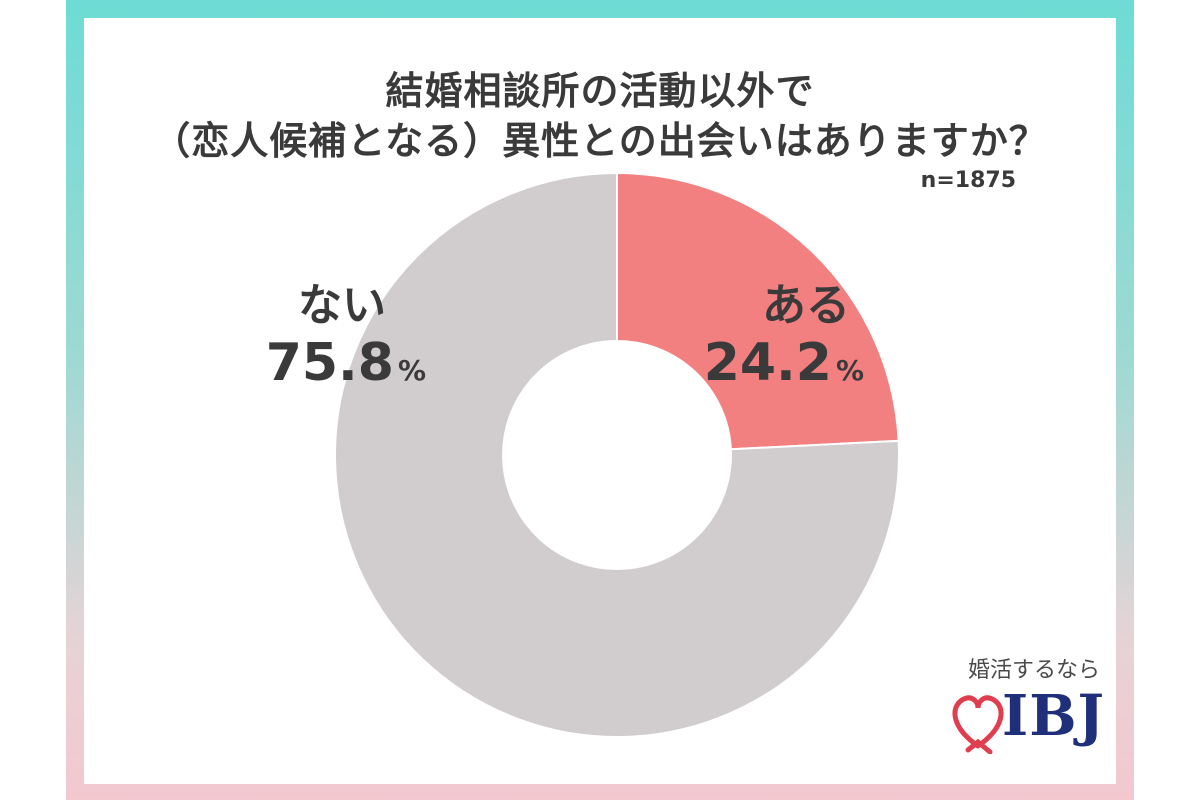 The height and width of the screenshot is (800, 1200). I want to click on chart-title-line-2: （恋人候補となる）異性との出会いはありますか？, so click(600, 141).